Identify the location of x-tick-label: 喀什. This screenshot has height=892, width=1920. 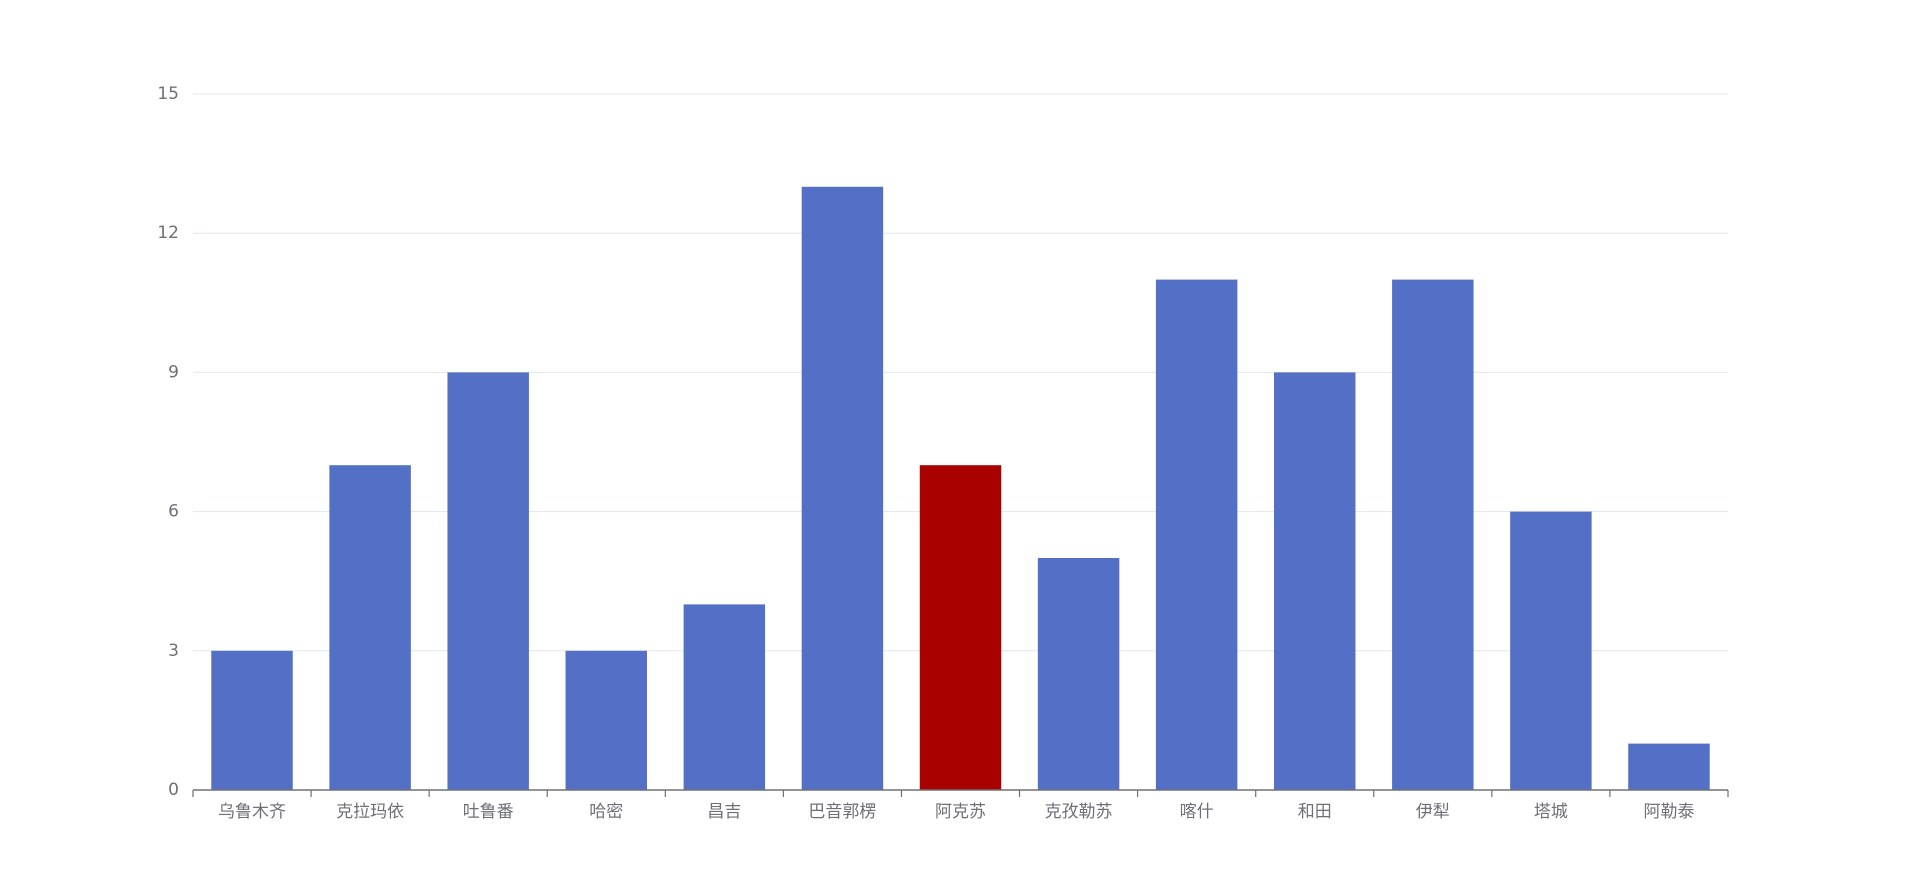
(1197, 812).